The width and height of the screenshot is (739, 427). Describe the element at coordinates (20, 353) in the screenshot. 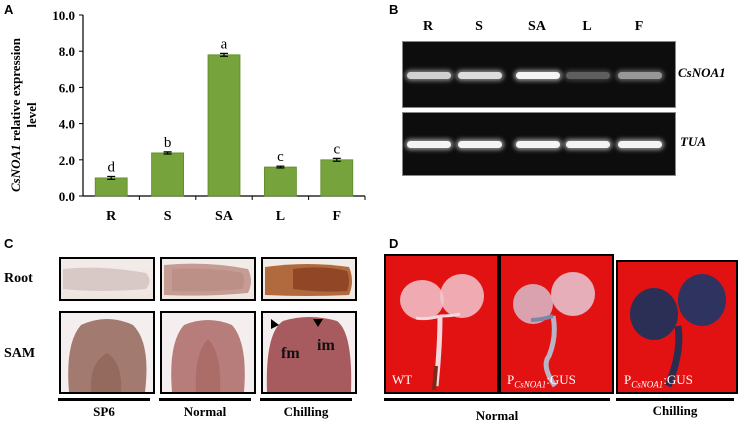

I see `row-label-sam: SAM` at that location.